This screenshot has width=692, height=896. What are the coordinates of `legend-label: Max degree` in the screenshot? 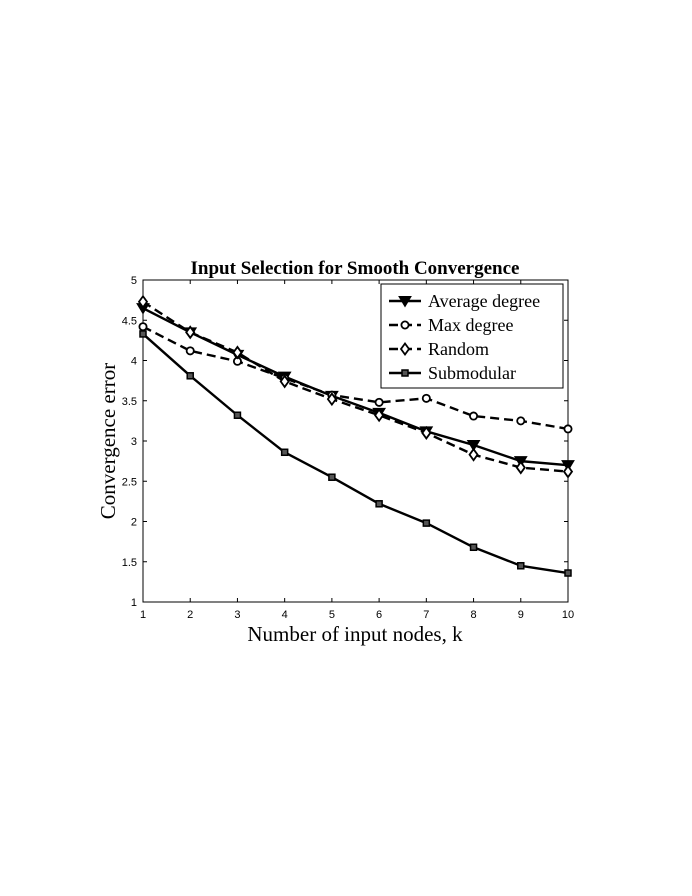 It's located at (470, 325).